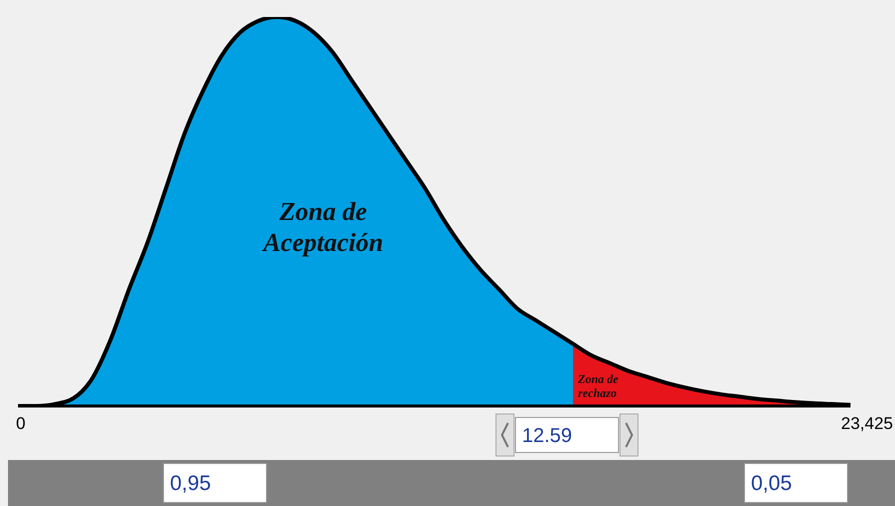 This screenshot has width=895, height=506. What do you see at coordinates (322, 227) in the screenshot?
I see `annotation: Zona de Aceptación` at bounding box center [322, 227].